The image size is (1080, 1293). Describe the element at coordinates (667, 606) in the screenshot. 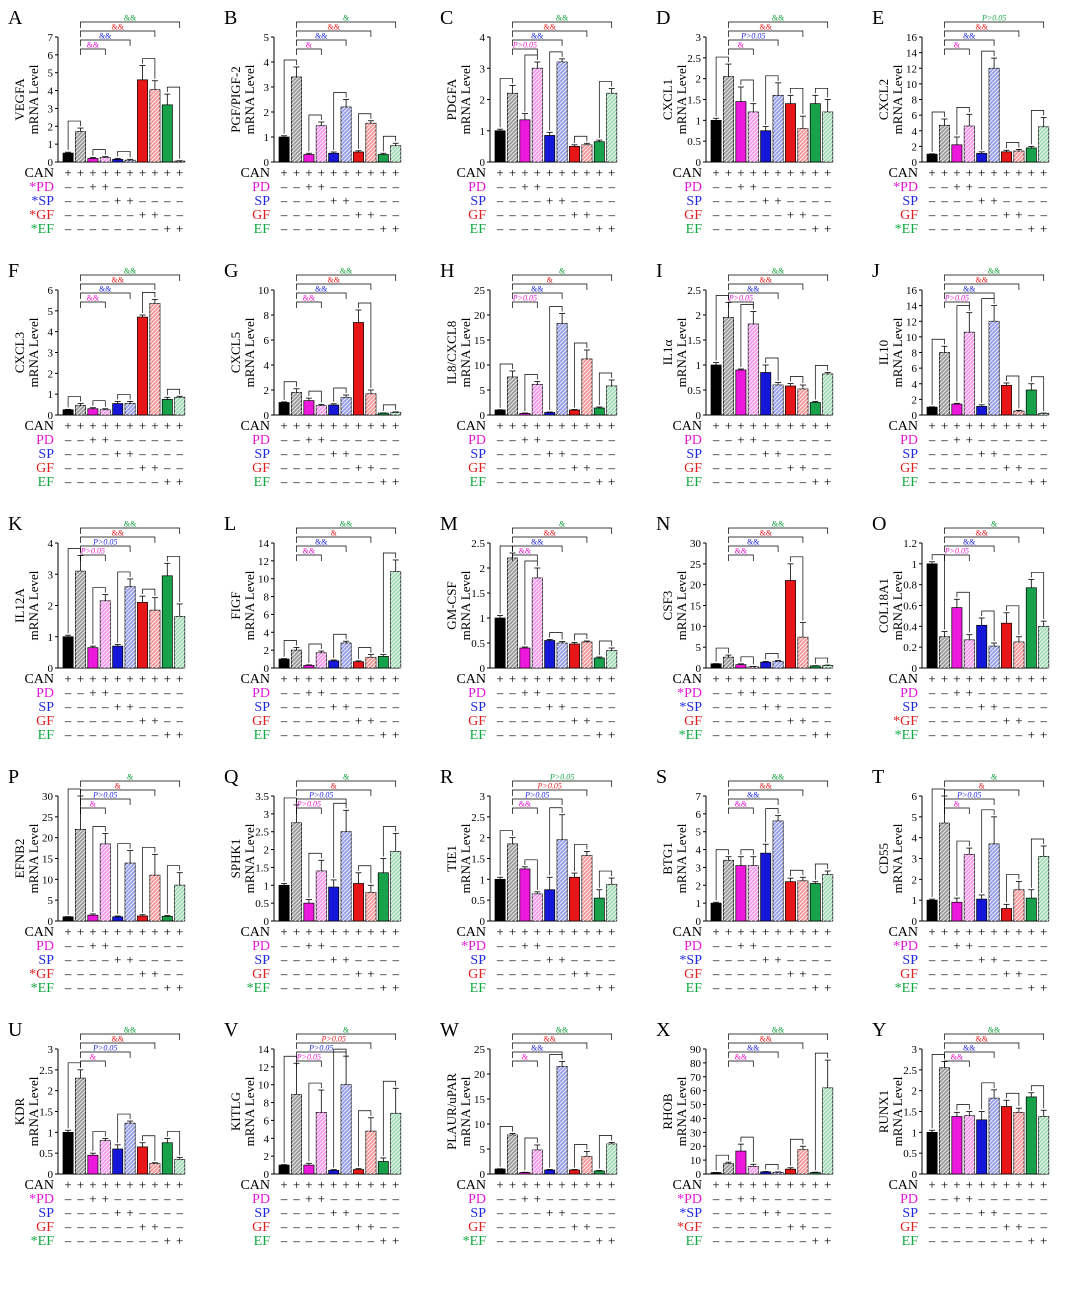

I see `y-axis-gene-label: CSF3` at that location.